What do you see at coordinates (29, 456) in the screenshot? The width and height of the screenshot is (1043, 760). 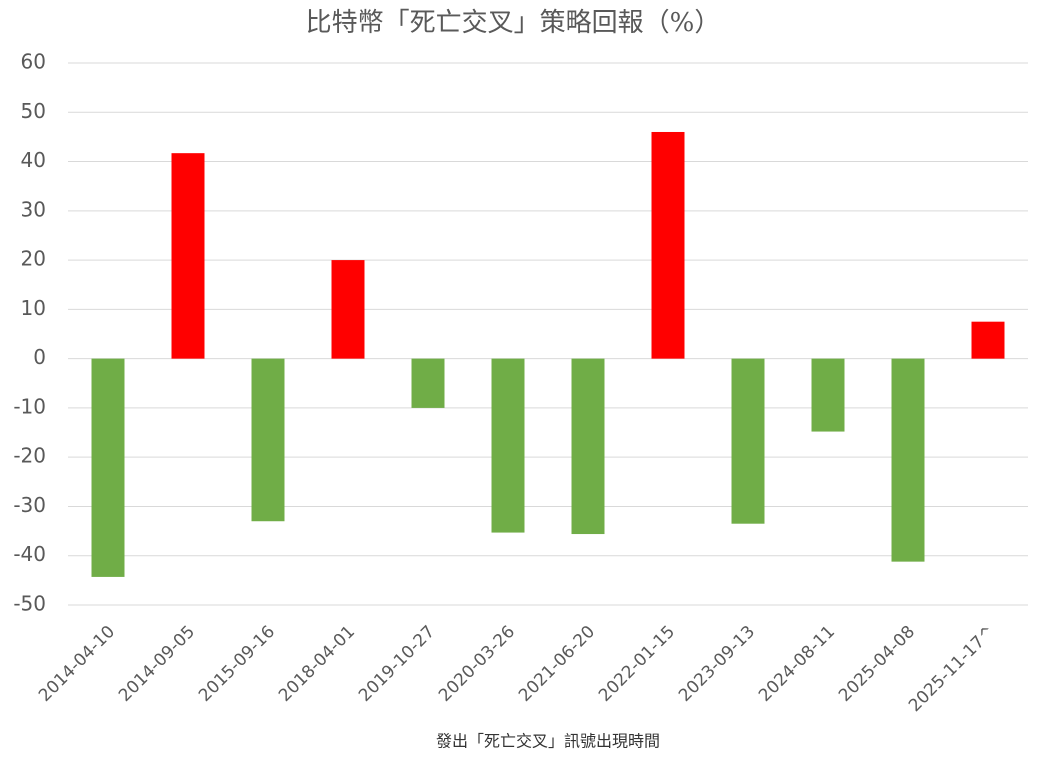 I see `y-tick-label: -20` at bounding box center [29, 456].